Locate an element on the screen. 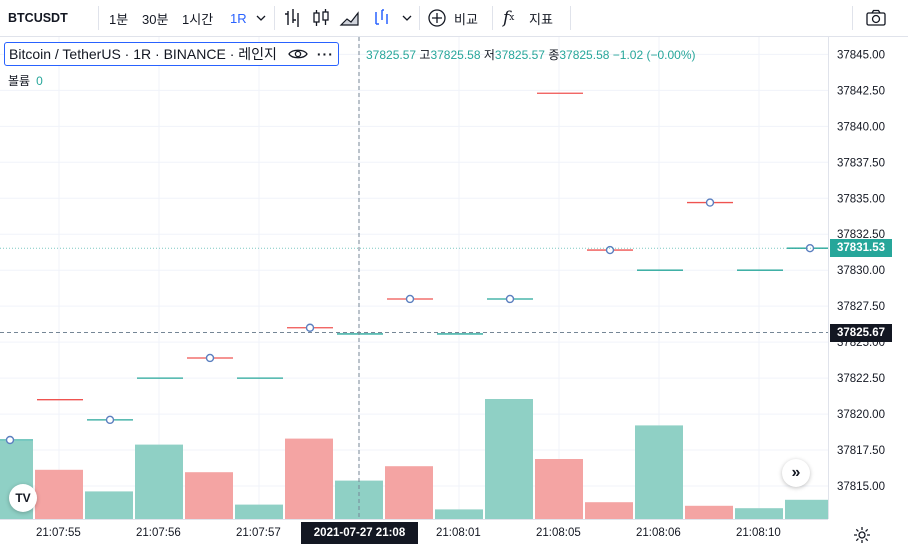 The width and height of the screenshot is (908, 556). time-axis is located at coordinates (414, 537).